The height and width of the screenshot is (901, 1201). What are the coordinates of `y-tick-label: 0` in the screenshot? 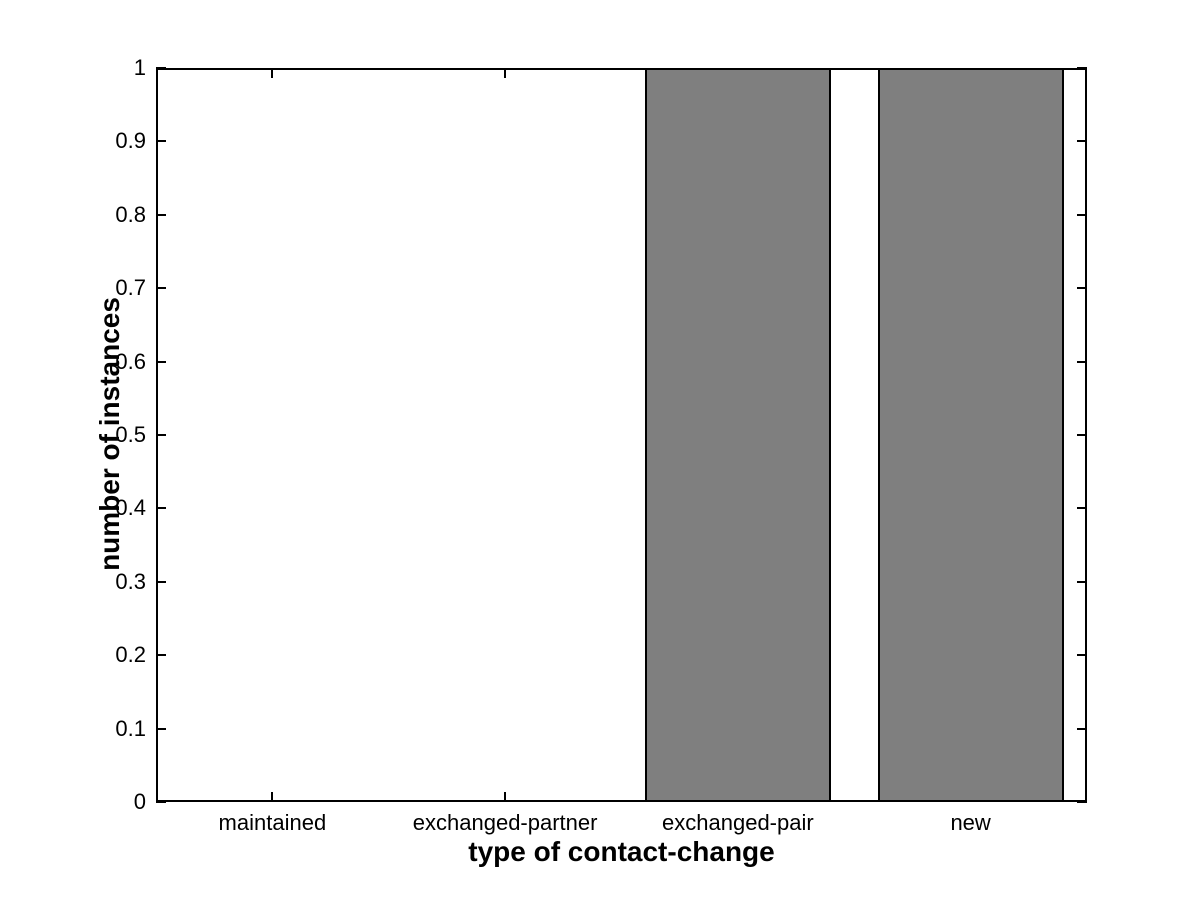 It's located at (139, 801).